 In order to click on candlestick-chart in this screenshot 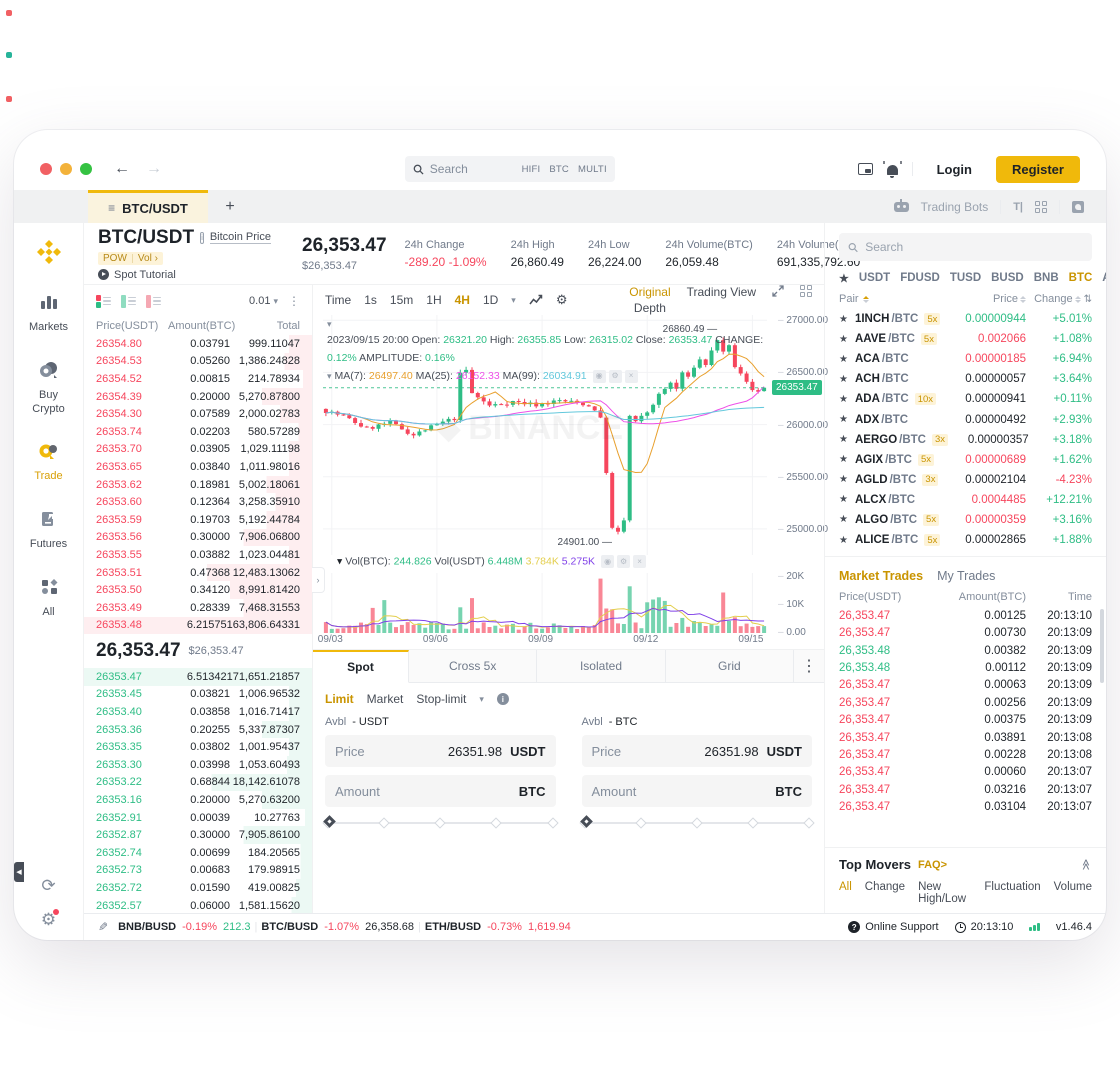, I will do `click(545, 435)`.